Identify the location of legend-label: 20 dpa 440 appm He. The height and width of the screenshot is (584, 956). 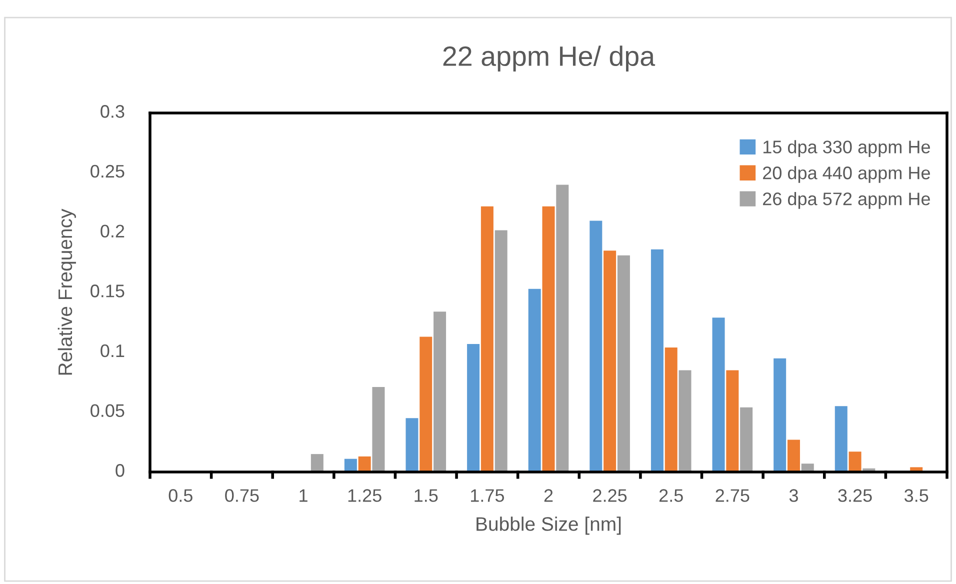
(846, 174).